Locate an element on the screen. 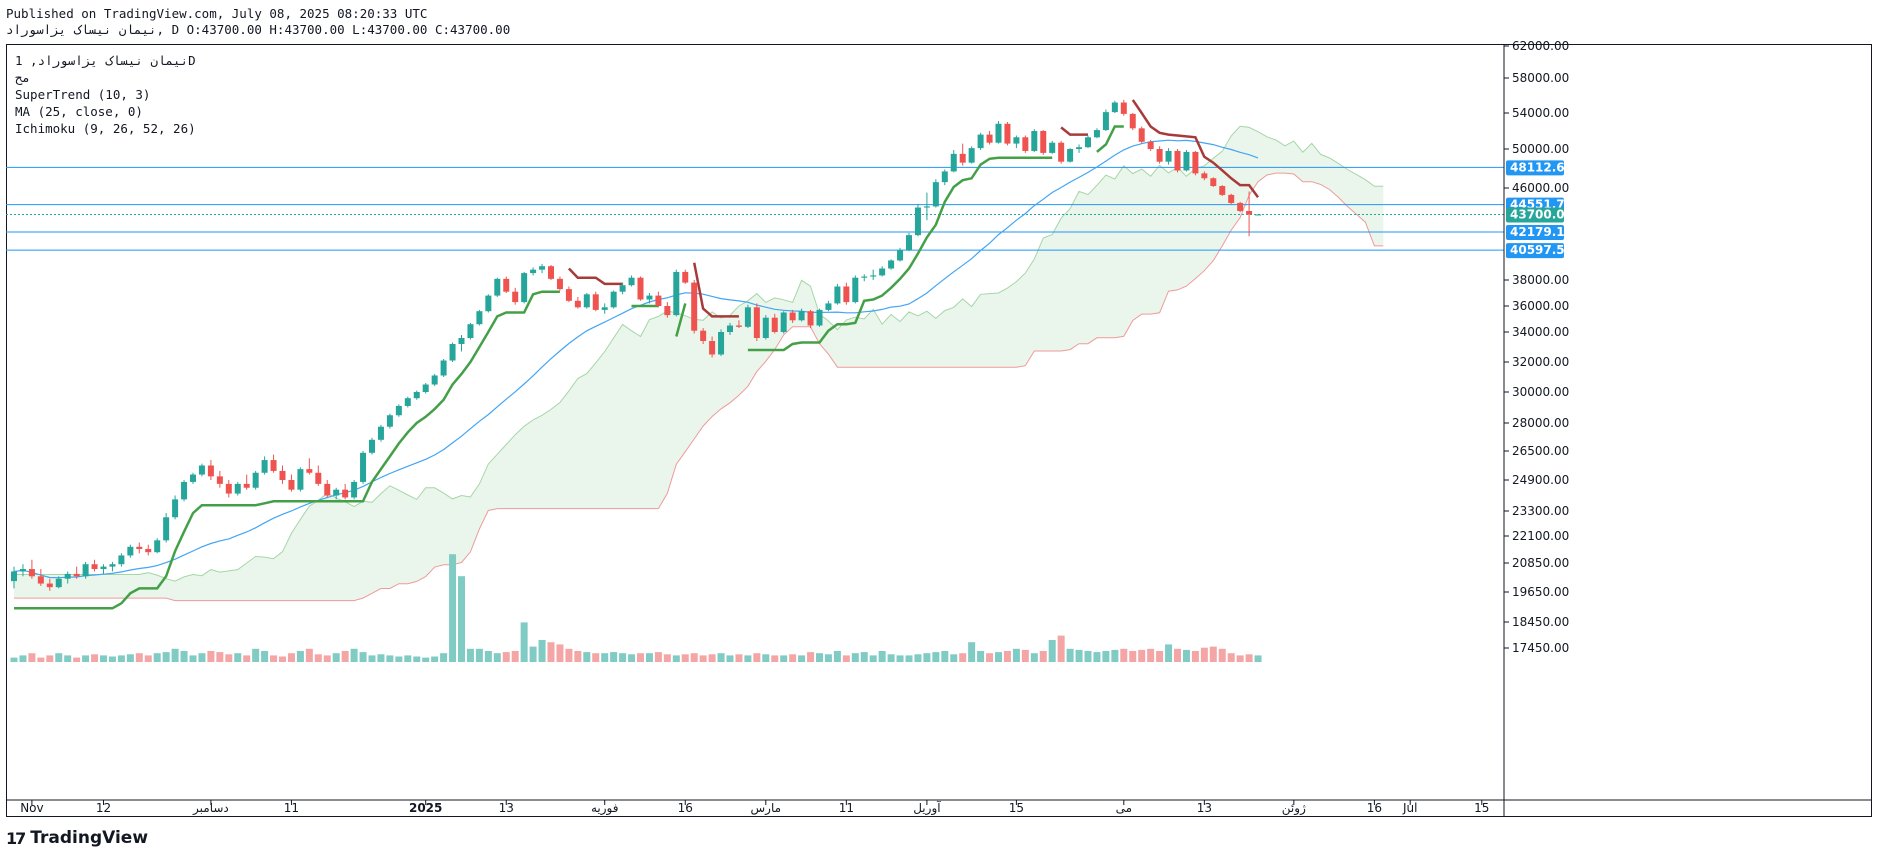 The height and width of the screenshot is (858, 1878). price-tick-label: 36000.00 is located at coordinates (1540, 306).